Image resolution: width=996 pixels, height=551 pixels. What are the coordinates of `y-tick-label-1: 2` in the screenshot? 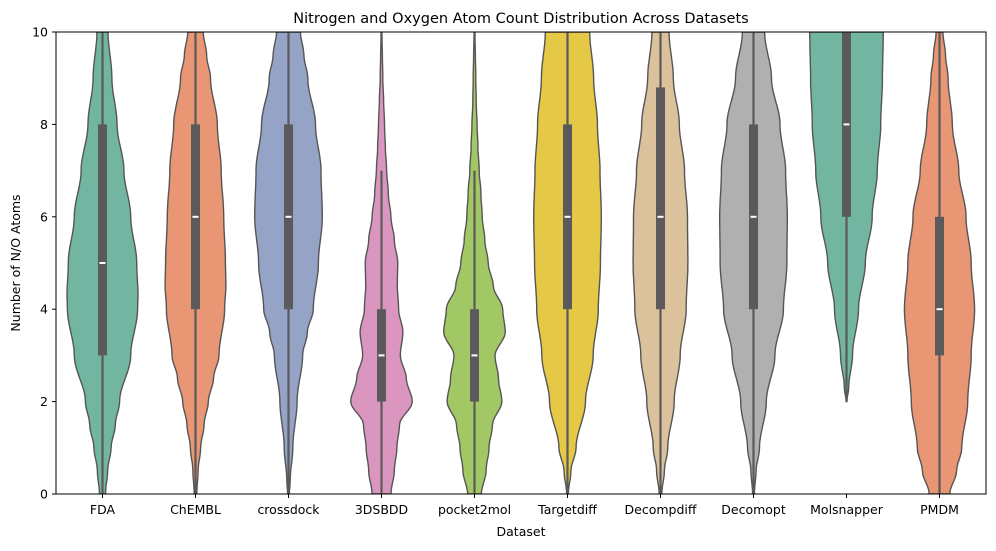 It's located at (44, 401).